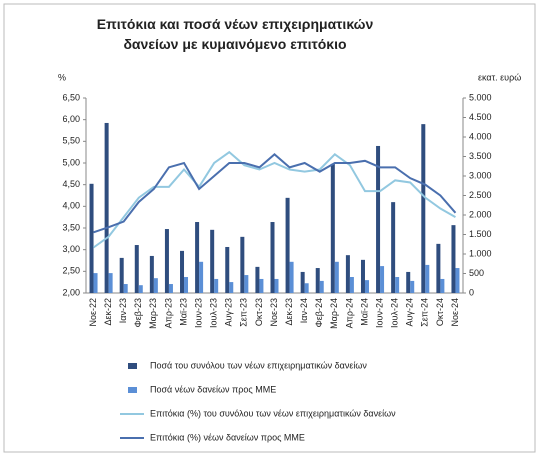  Describe the element at coordinates (213, 389) in the screenshot. I see `legend-label: Ποσά νέων δανείων προς ΜΜΕ` at that location.